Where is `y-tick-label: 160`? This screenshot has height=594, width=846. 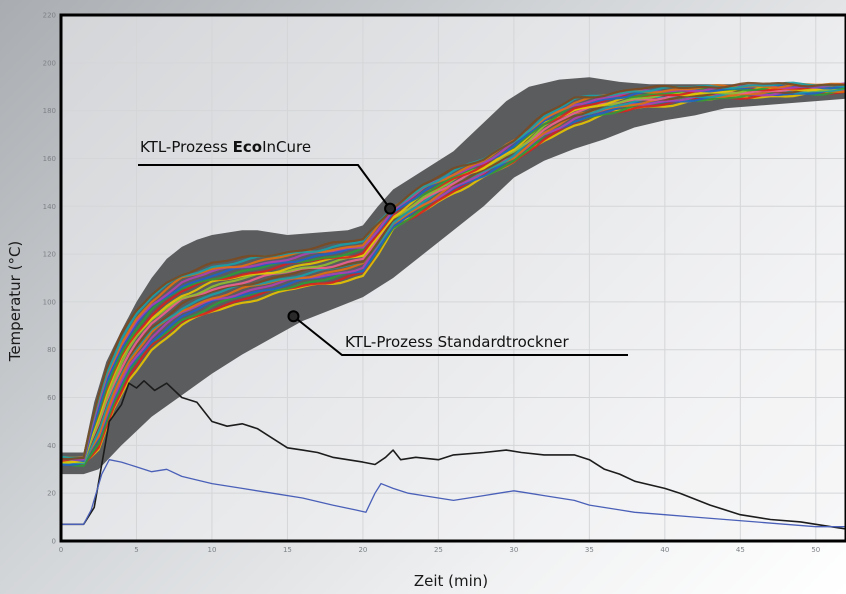
y-tick-label: 160 is located at coordinates (49, 159).